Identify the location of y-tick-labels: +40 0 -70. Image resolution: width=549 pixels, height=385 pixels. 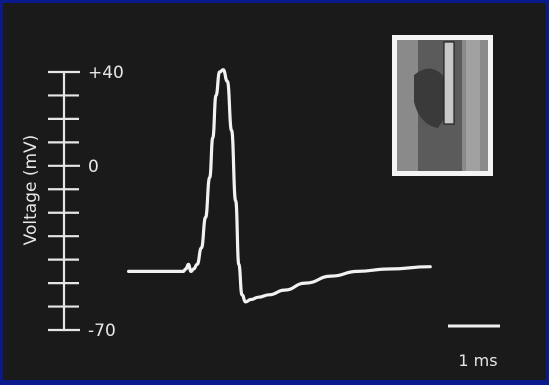
(106, 202).